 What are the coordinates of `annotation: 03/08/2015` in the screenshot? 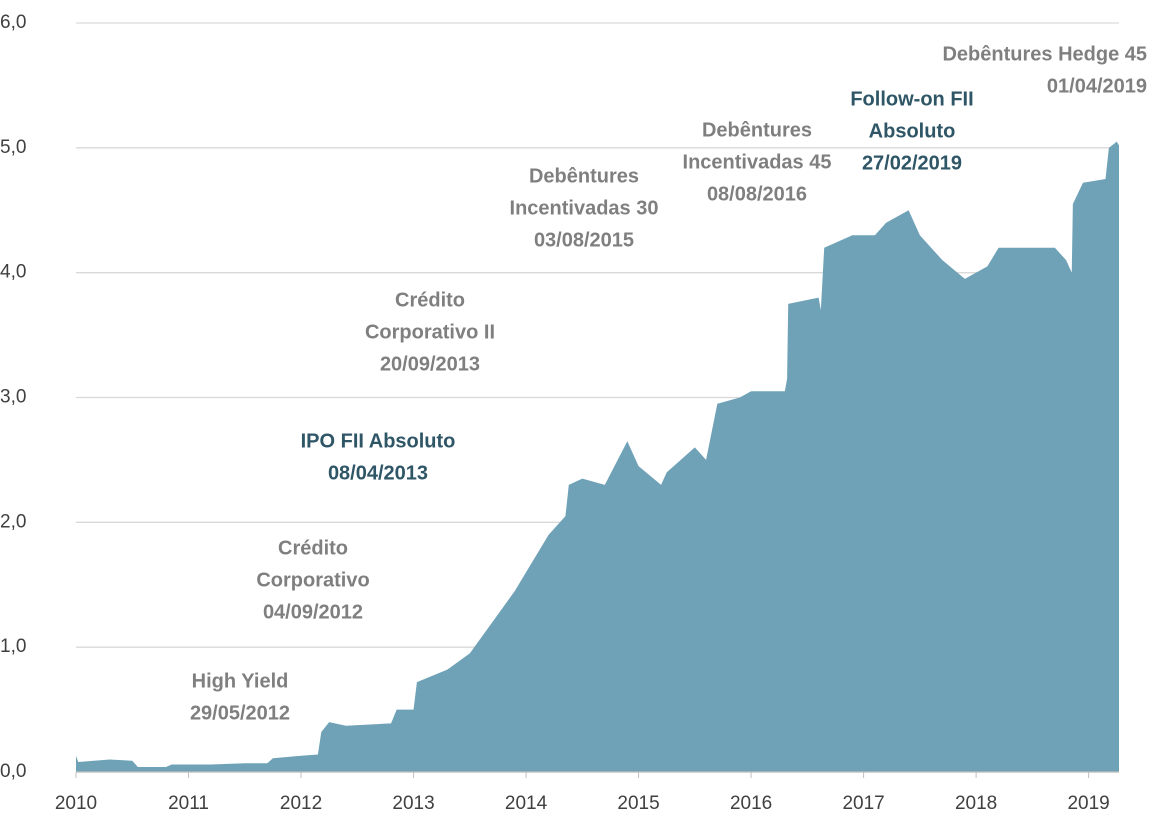 It's located at (584, 240).